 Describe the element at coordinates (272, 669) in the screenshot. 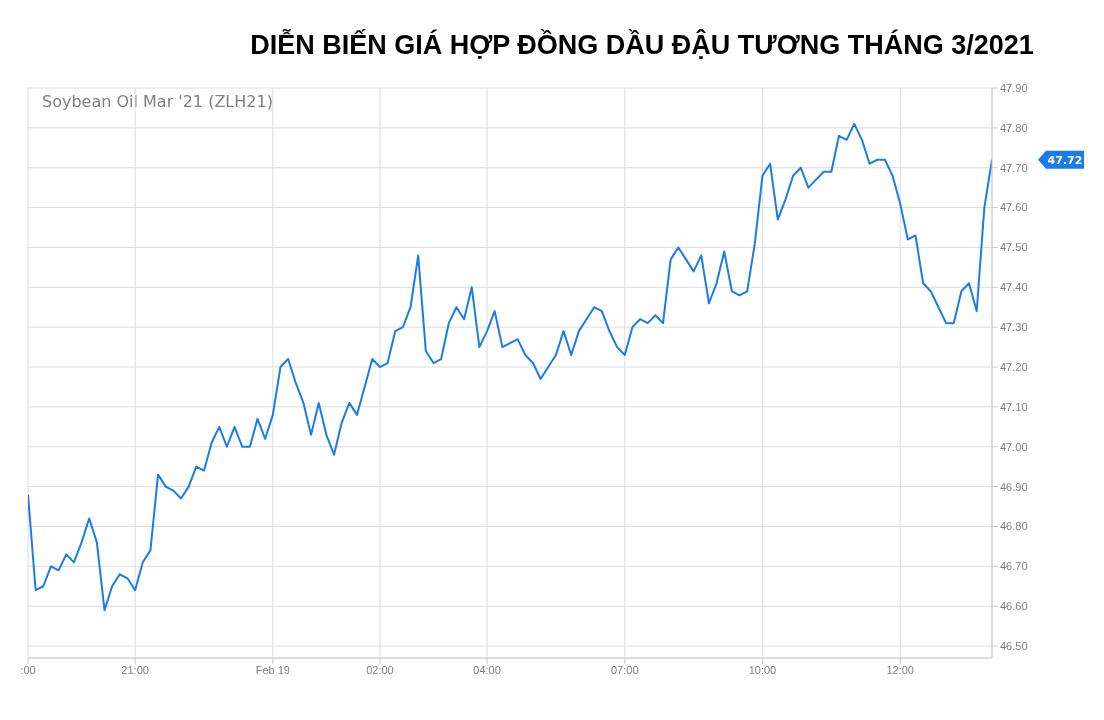

I see `x-tick-label: Feb 19` at that location.